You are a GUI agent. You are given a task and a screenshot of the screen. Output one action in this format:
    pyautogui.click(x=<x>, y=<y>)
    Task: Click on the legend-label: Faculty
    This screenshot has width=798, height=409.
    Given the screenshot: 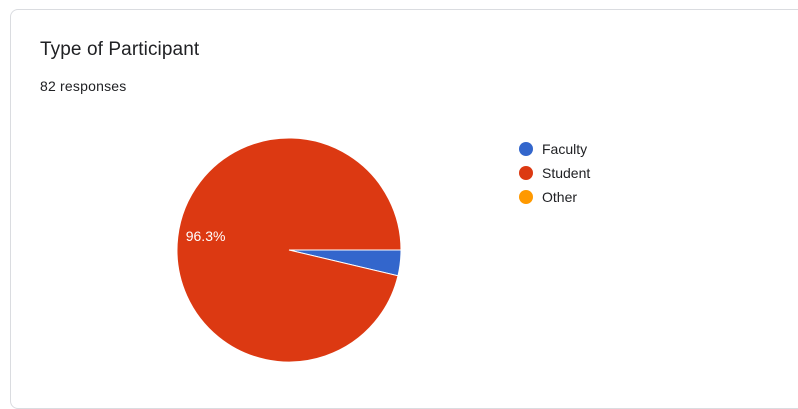 What is the action you would take?
    pyautogui.click(x=565, y=149)
    